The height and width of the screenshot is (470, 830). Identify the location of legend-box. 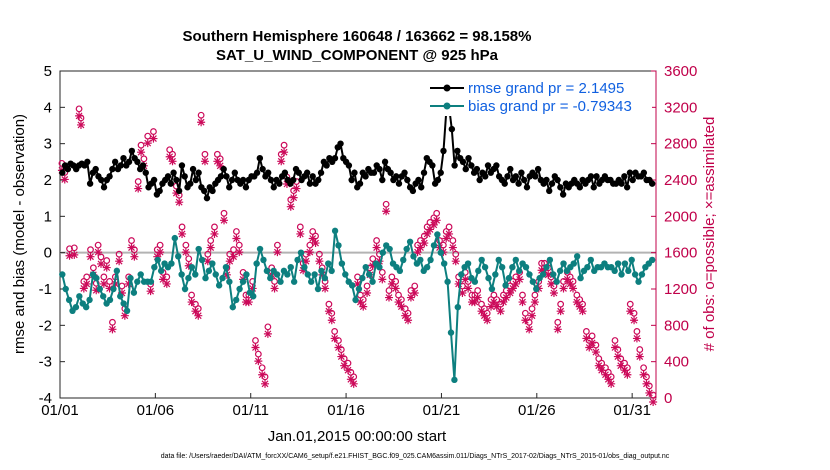
(541, 94).